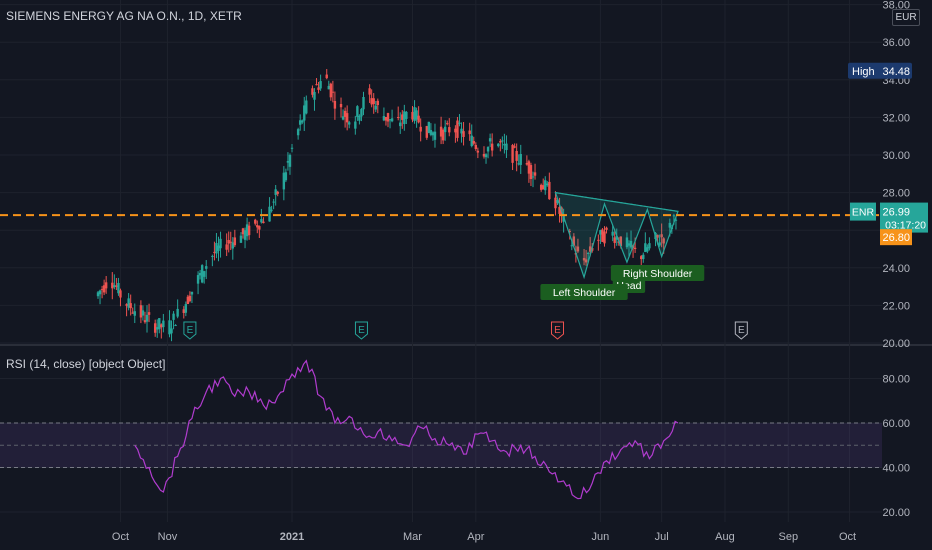 The image size is (932, 550). I want to click on currency-button: EUR, so click(906, 17).